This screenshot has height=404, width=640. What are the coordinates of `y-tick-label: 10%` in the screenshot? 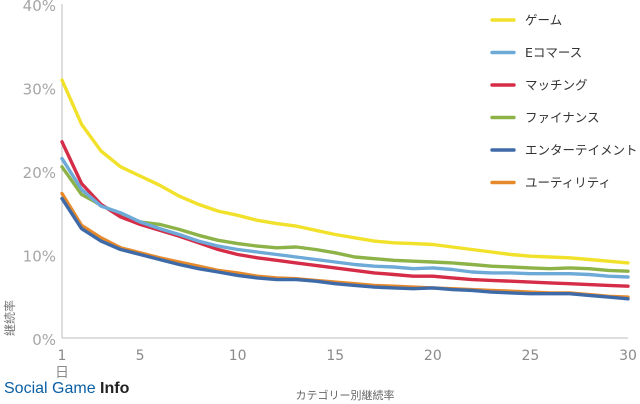 It's located at (39, 257).